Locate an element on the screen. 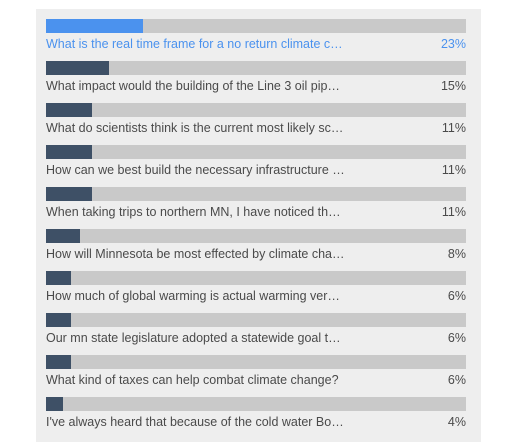 The height and width of the screenshot is (442, 529). option-percent: 23% is located at coordinates (453, 44).